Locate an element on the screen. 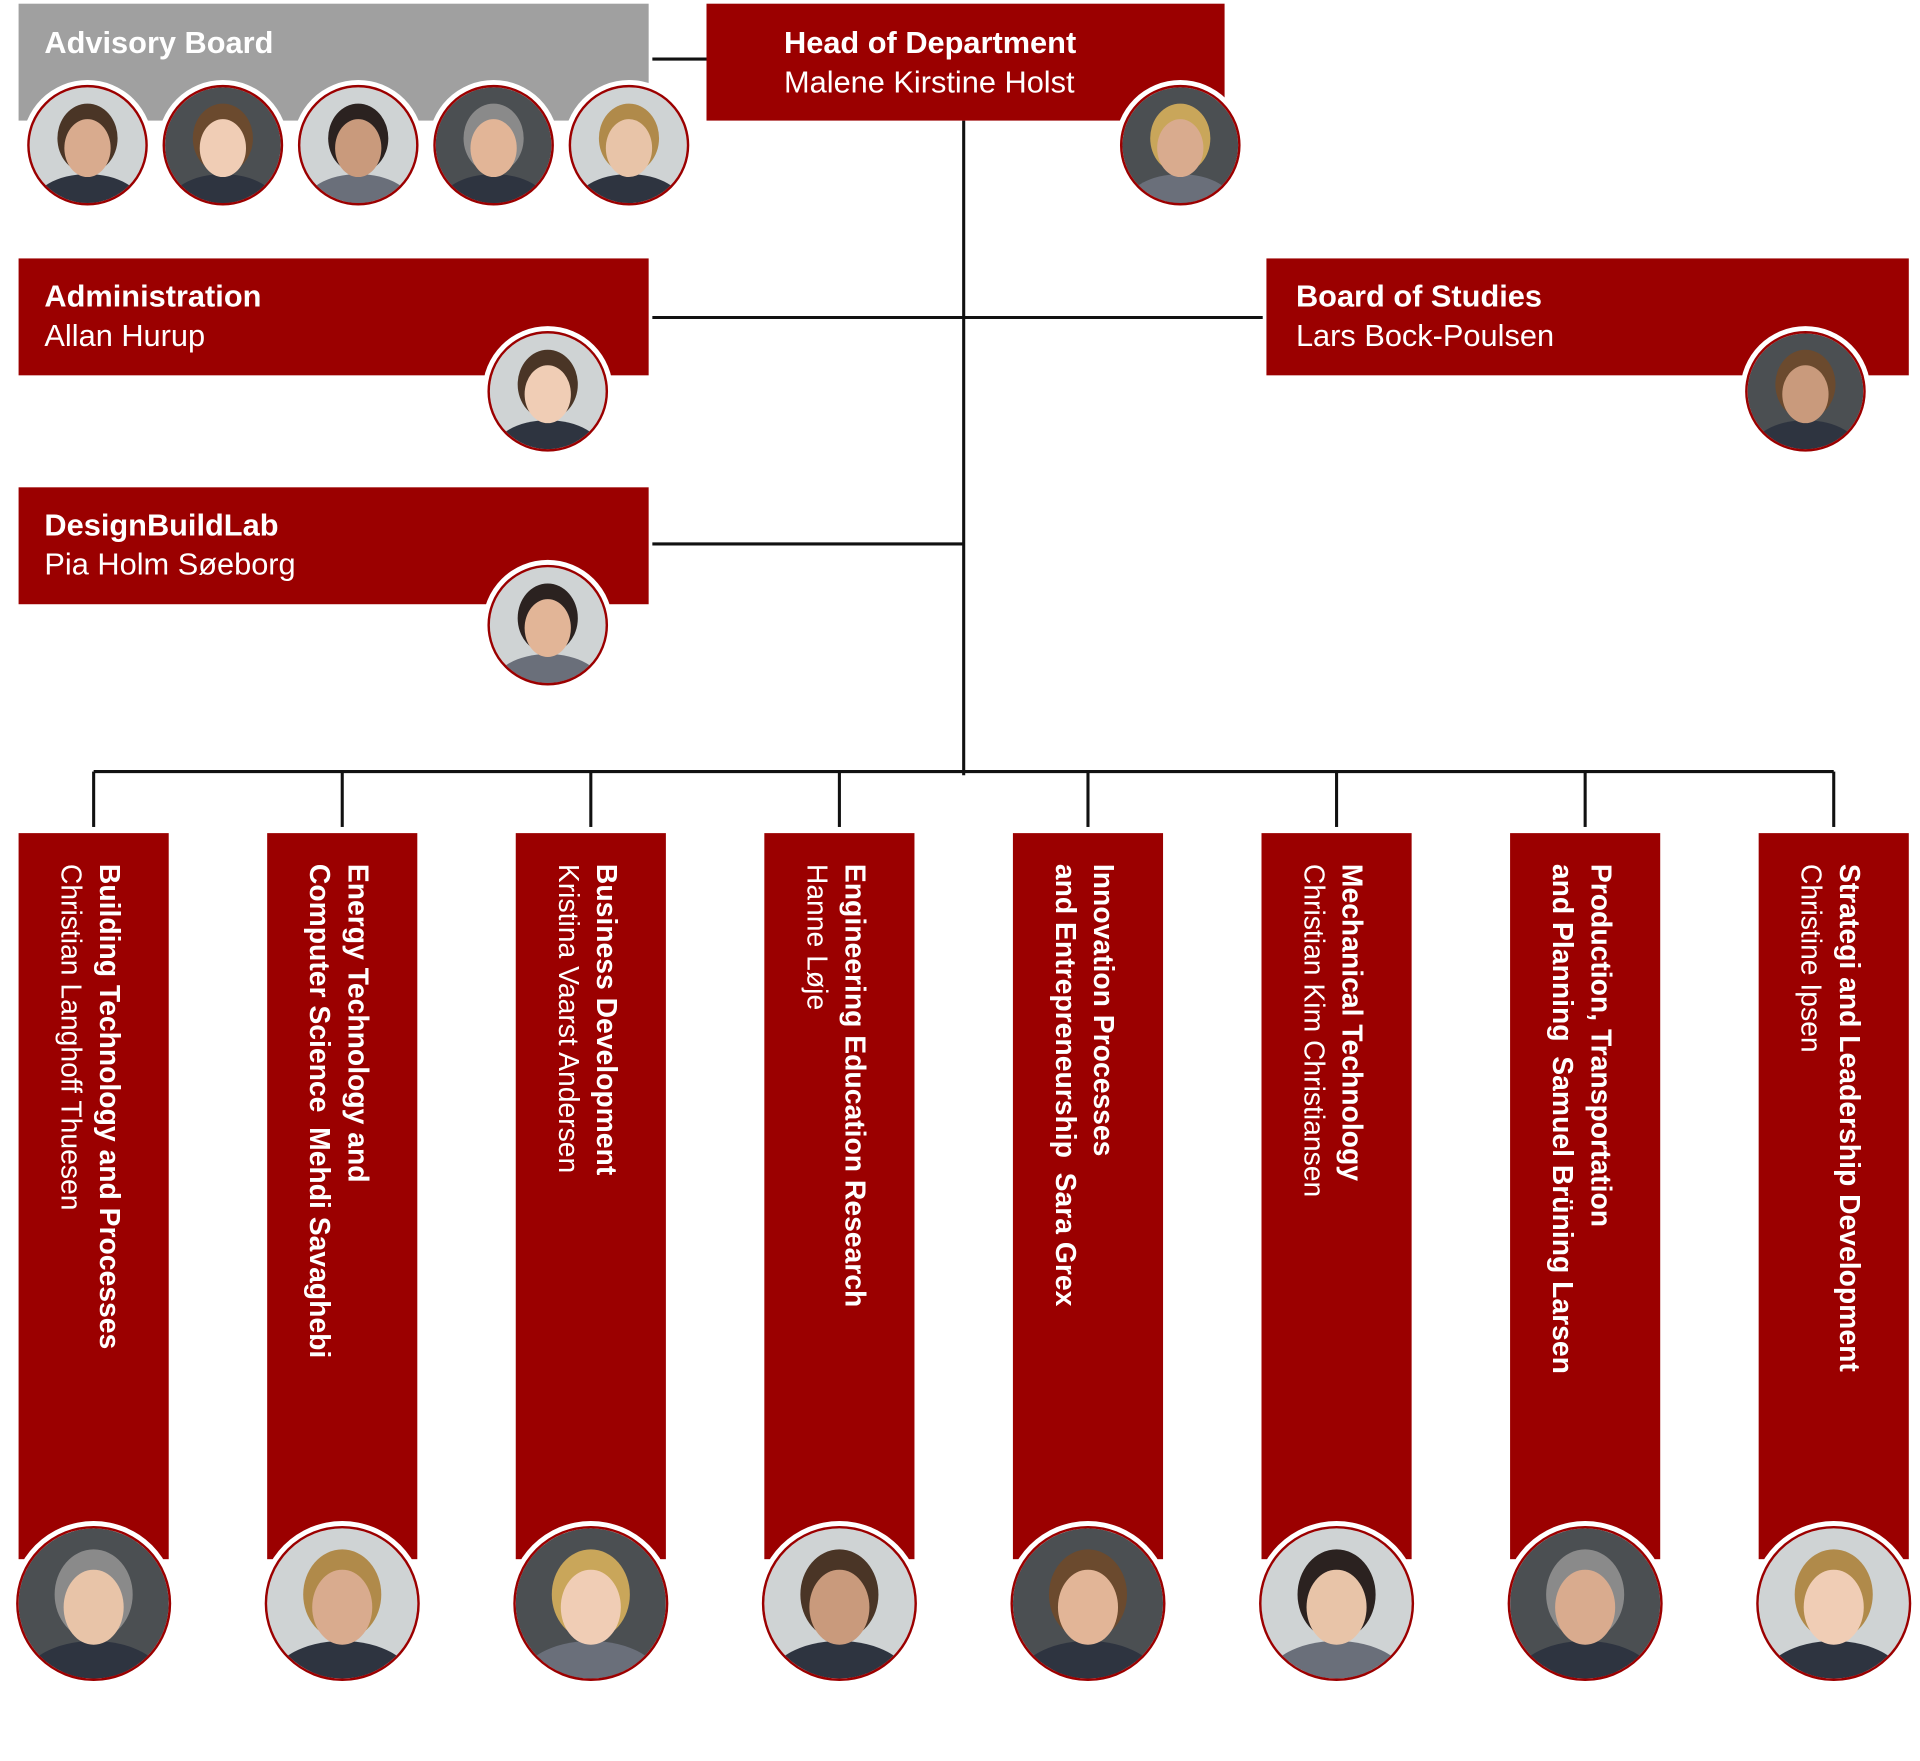 The height and width of the screenshot is (1761, 1920). department-title-line: Engineering Education Research is located at coordinates (856, 1085).